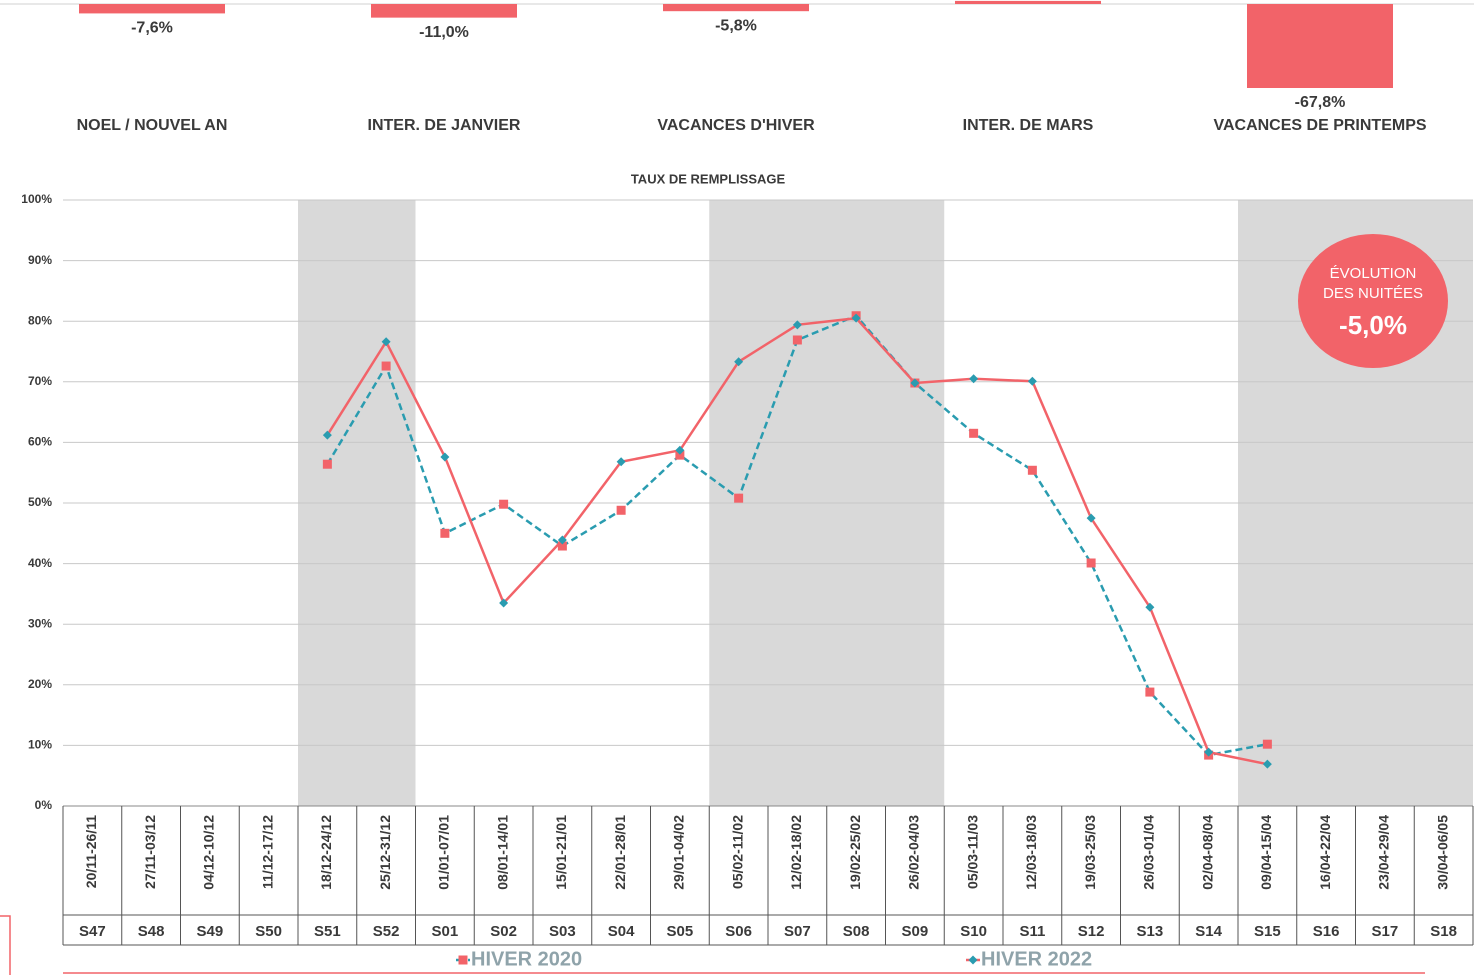 The height and width of the screenshot is (975, 1474). I want to click on frame-corner, so click(5, 945).